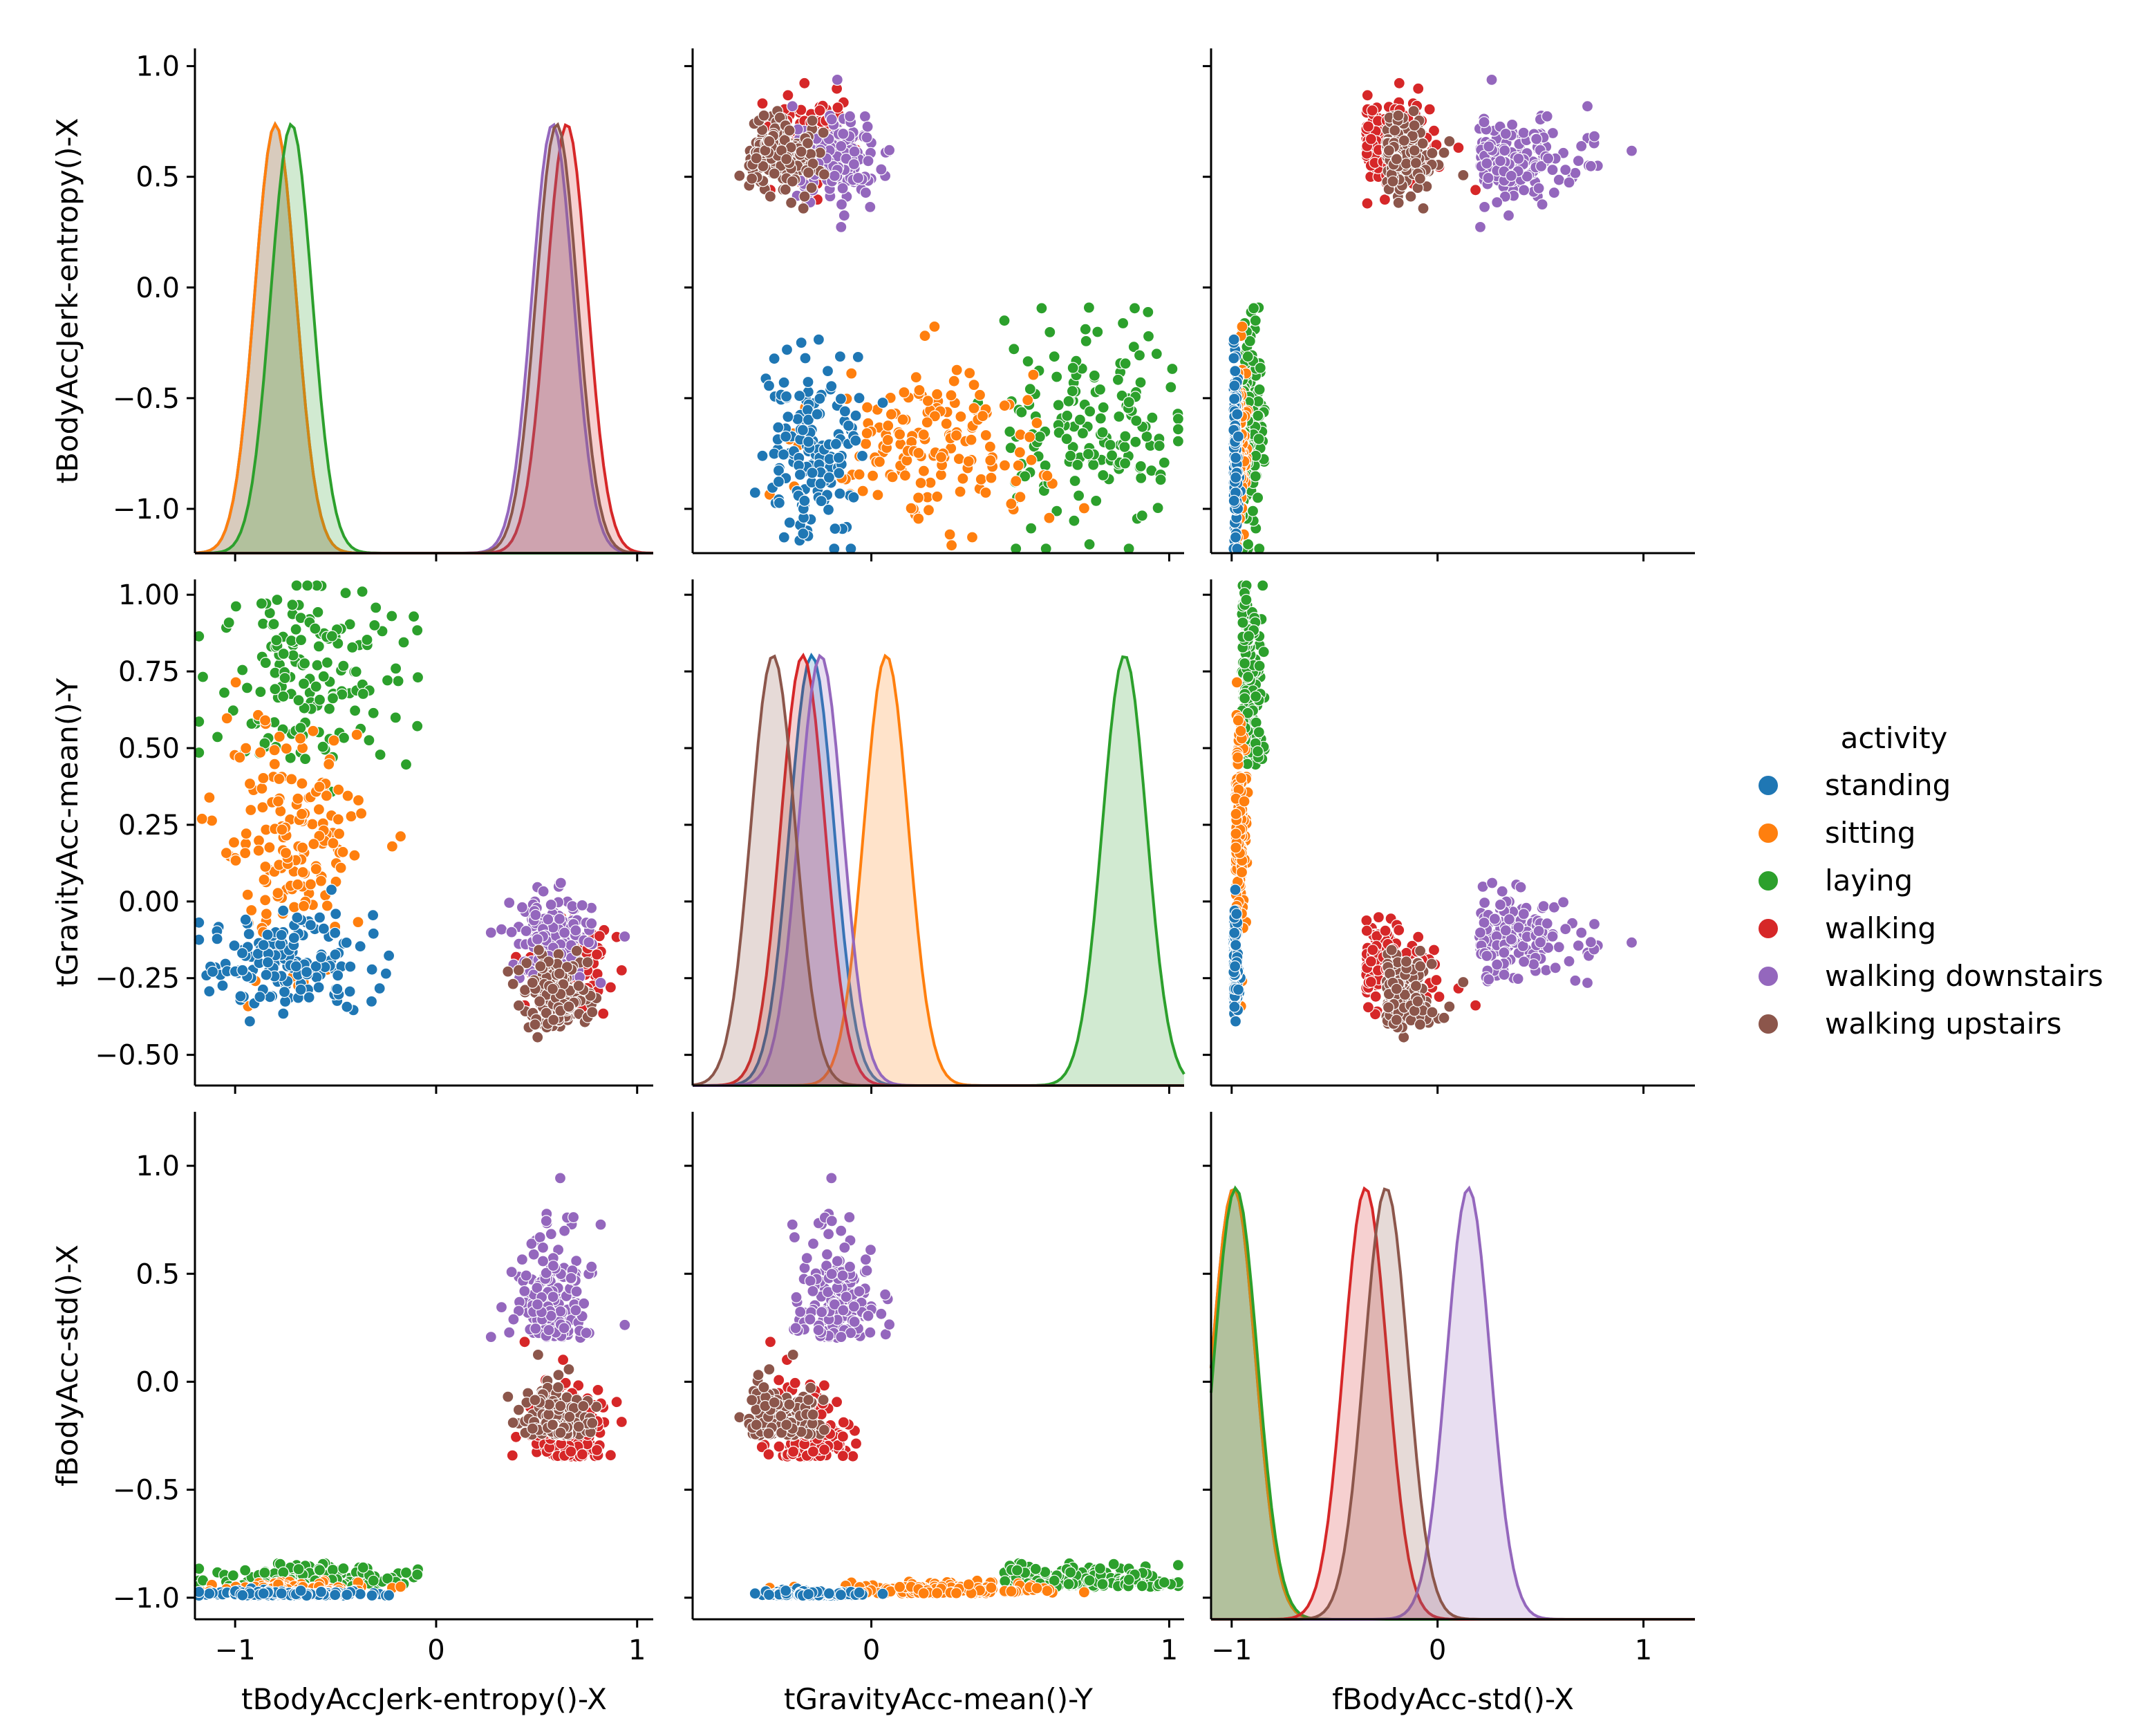 The width and height of the screenshot is (2156, 1732). What do you see at coordinates (149, 595) in the screenshot?
I see `y-tick-label: 1.00` at bounding box center [149, 595].